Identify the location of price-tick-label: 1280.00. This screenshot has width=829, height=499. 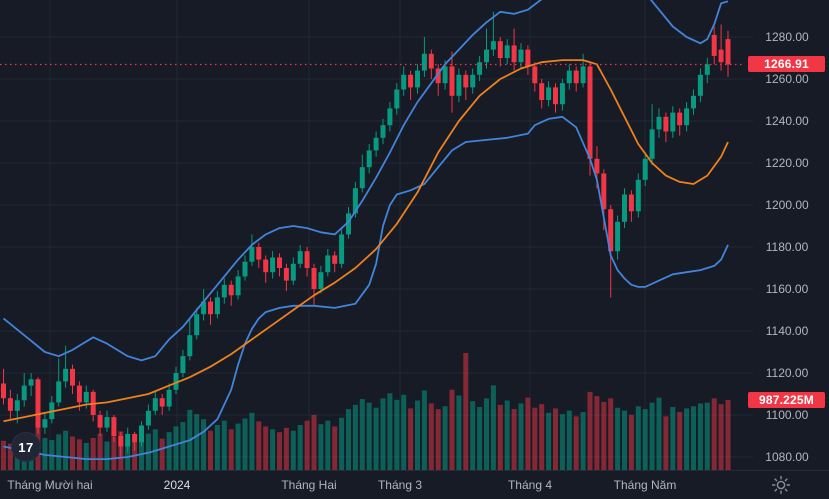
(787, 37).